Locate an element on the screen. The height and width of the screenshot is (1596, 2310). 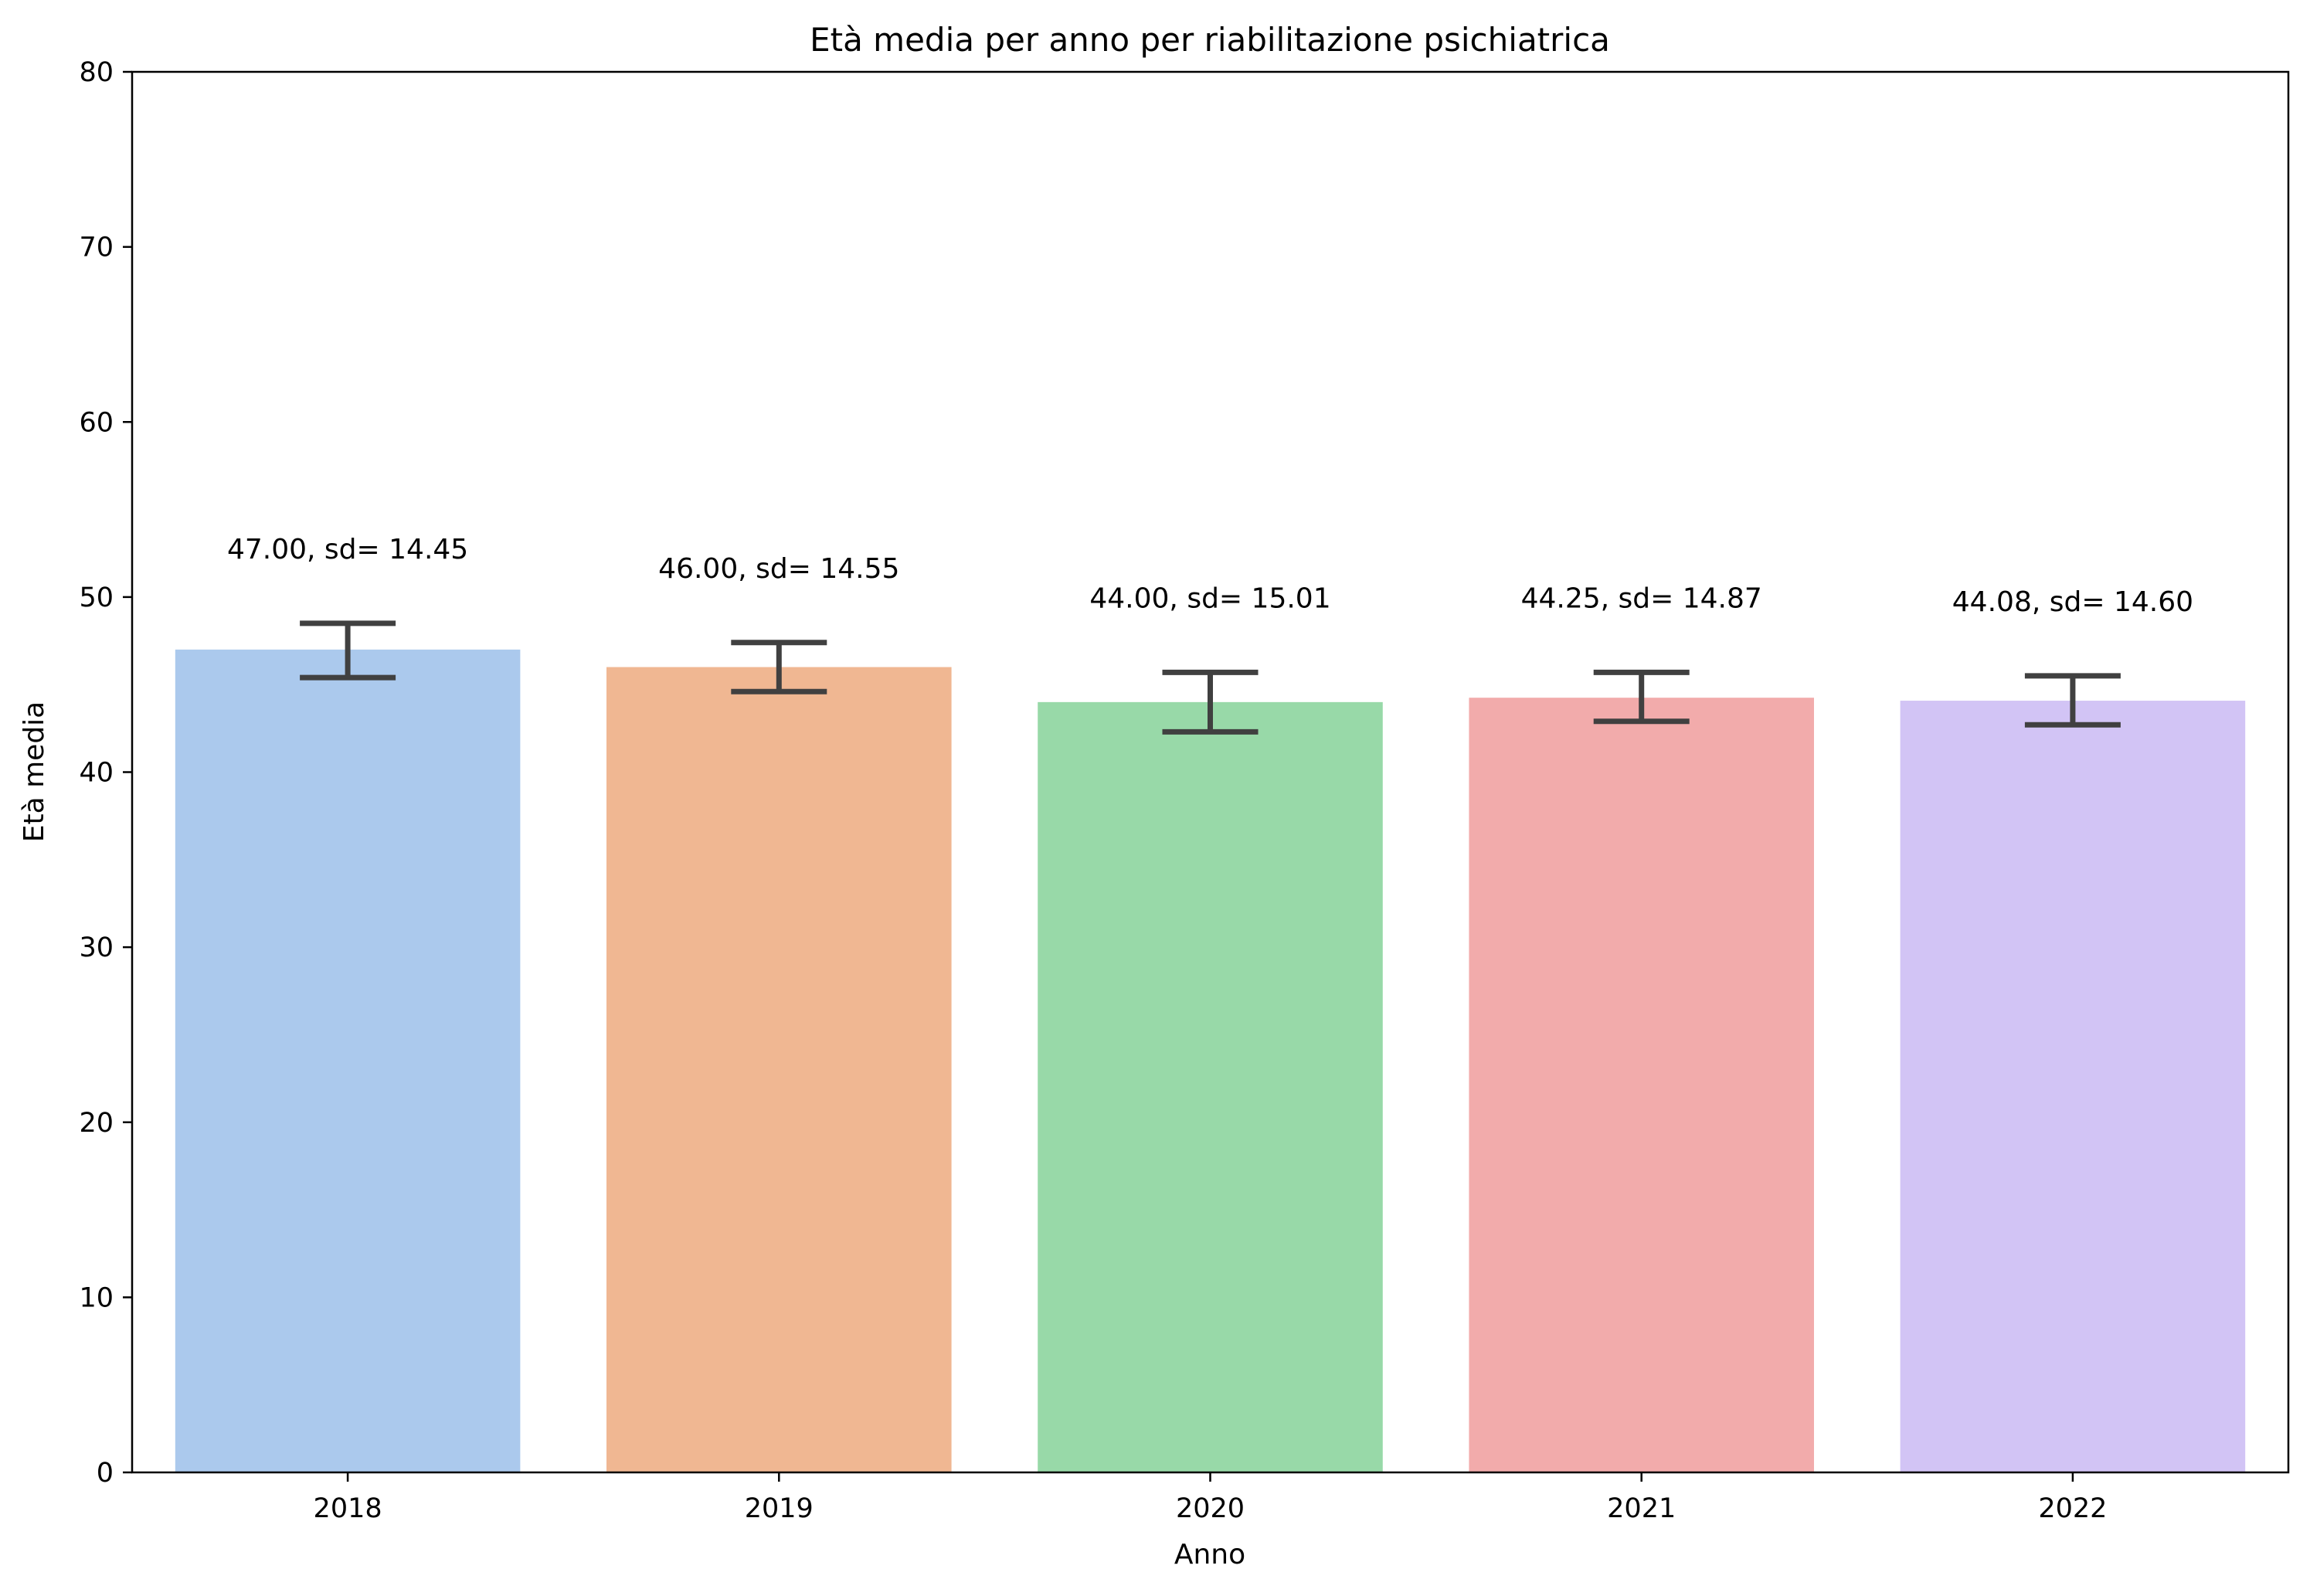
x-tick-label-2020: 2020 is located at coordinates (1210, 1508).